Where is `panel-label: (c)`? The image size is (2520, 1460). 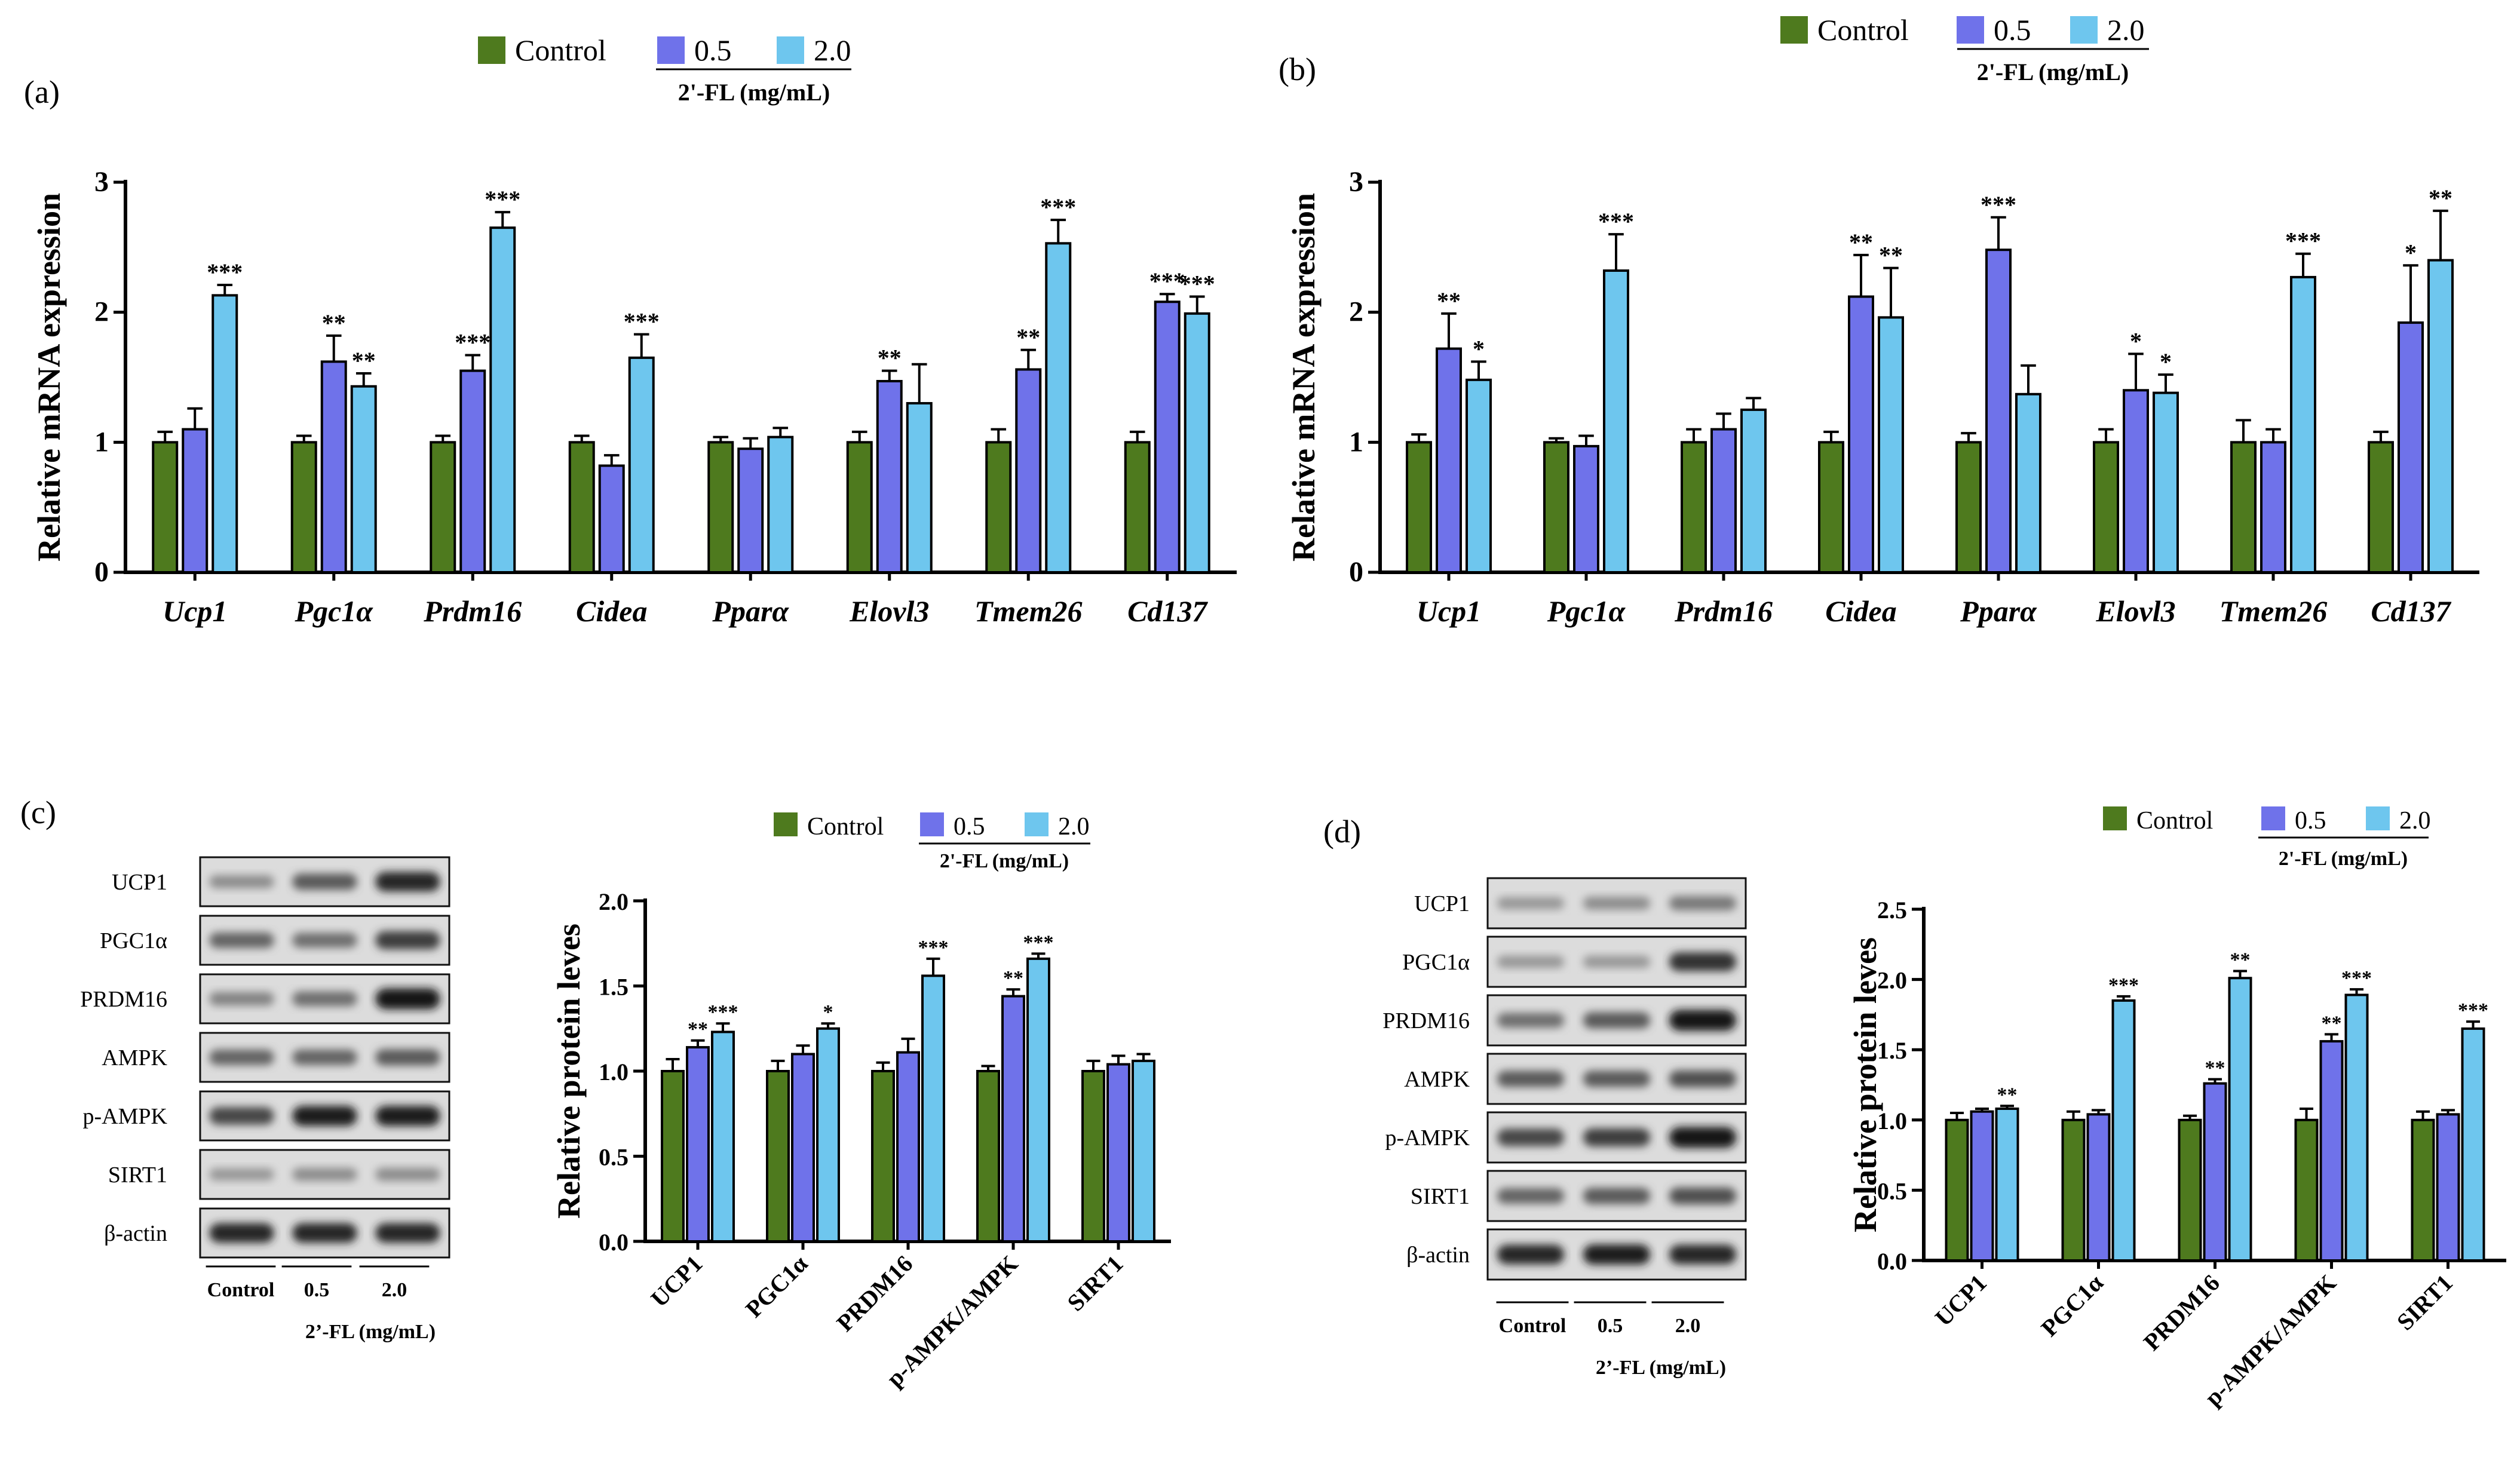 panel-label: (c) is located at coordinates (38, 812).